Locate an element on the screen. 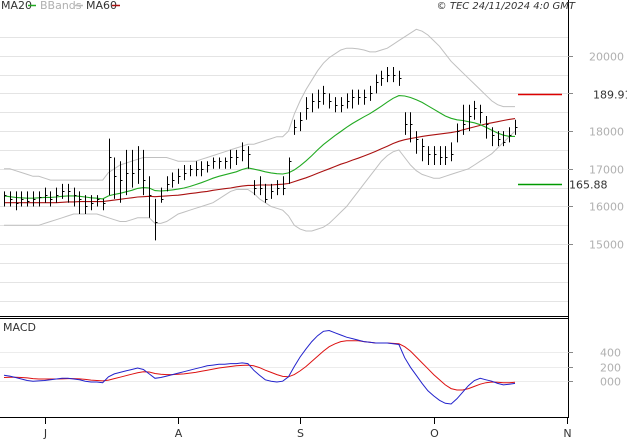 This screenshot has width=627, height=440. price-axis: 15000 16000 17000 18000 20000 is located at coordinates (596, 151).